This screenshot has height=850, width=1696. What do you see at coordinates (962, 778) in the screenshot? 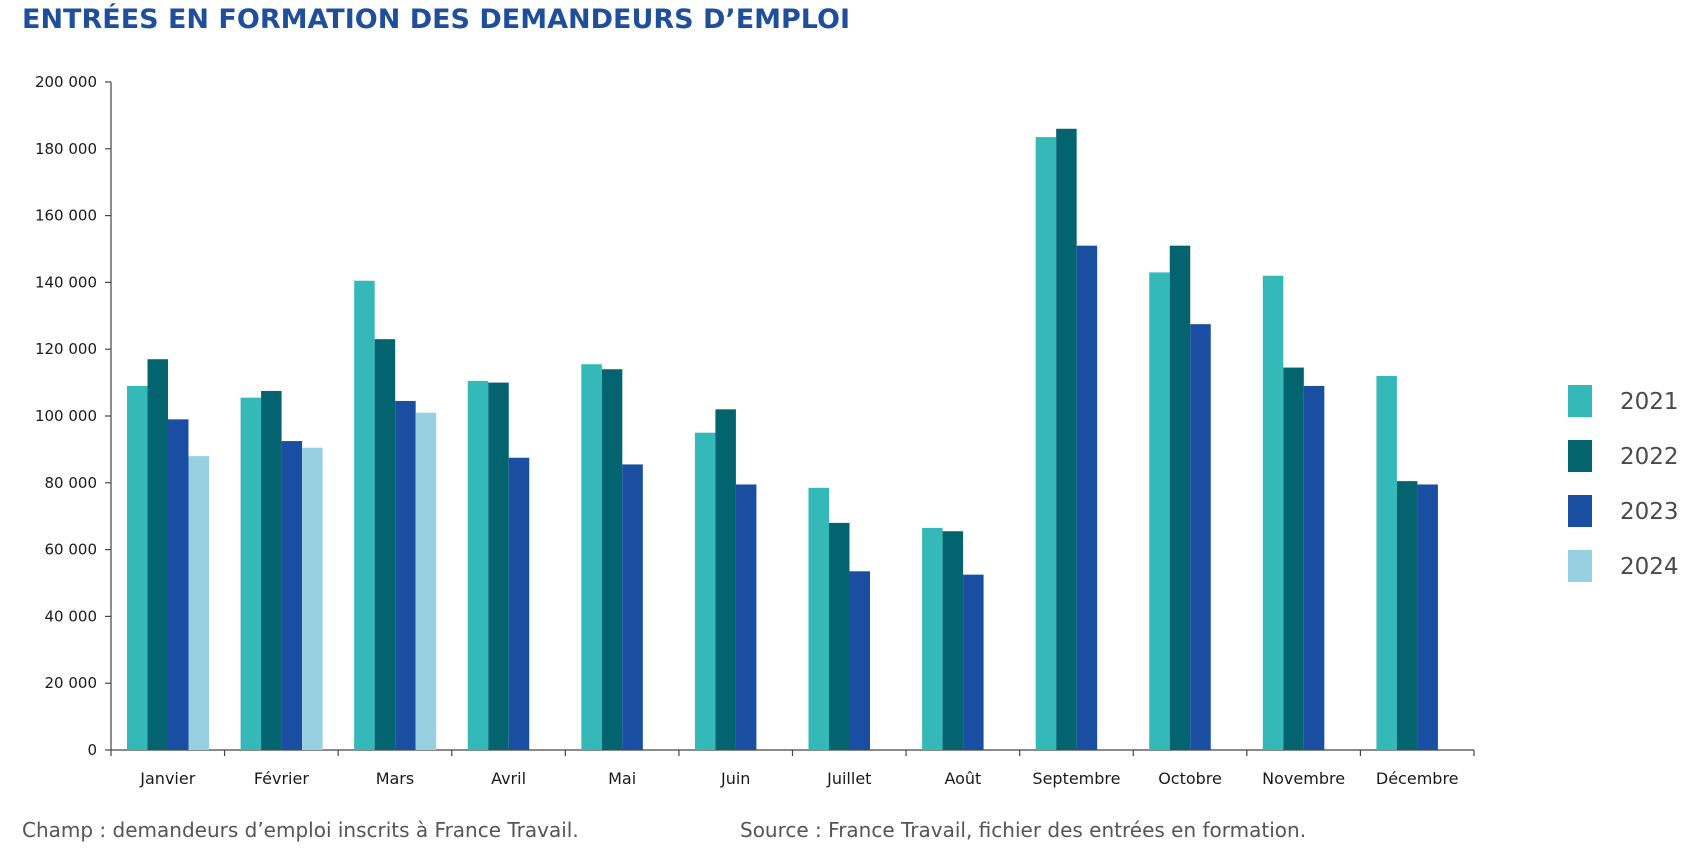
I see `x-tick-label: Août` at bounding box center [962, 778].